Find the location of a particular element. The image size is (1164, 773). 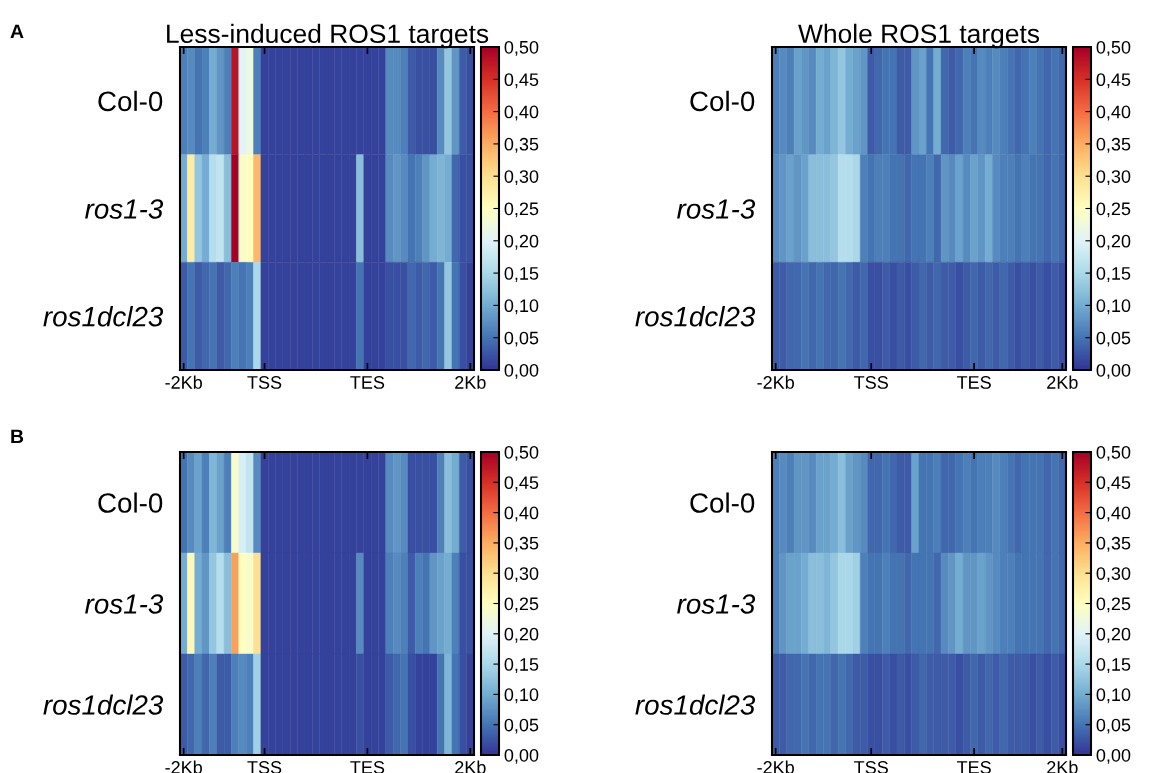

chart-title: Less-induced ROS1 targets is located at coordinates (328, 36).